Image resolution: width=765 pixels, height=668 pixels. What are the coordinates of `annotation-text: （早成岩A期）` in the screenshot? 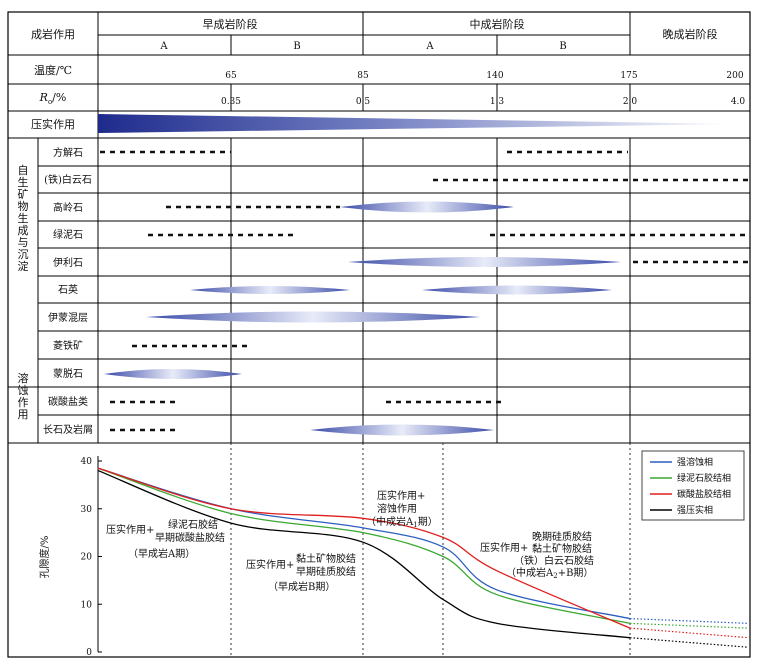 It's located at (161, 553).